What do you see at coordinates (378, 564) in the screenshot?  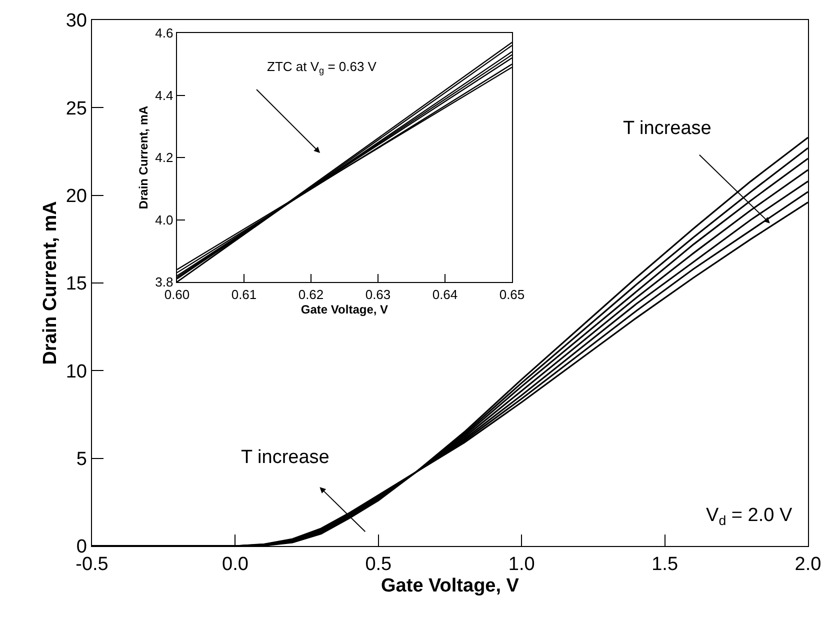 I see `x-tick-label: 0.5` at bounding box center [378, 564].